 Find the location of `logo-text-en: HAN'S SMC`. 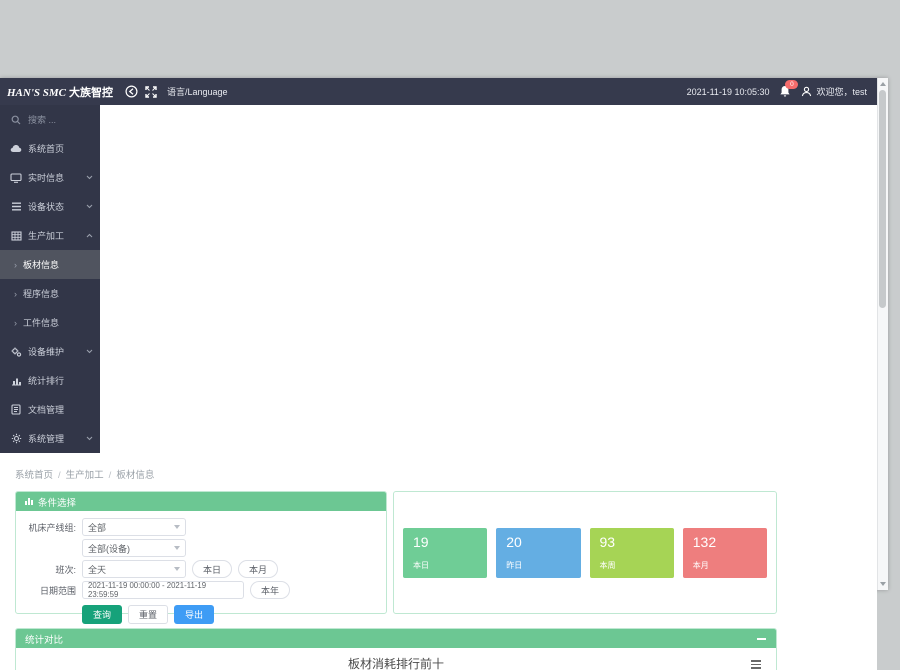

logo-text-en: HAN'S SMC is located at coordinates (36, 92).